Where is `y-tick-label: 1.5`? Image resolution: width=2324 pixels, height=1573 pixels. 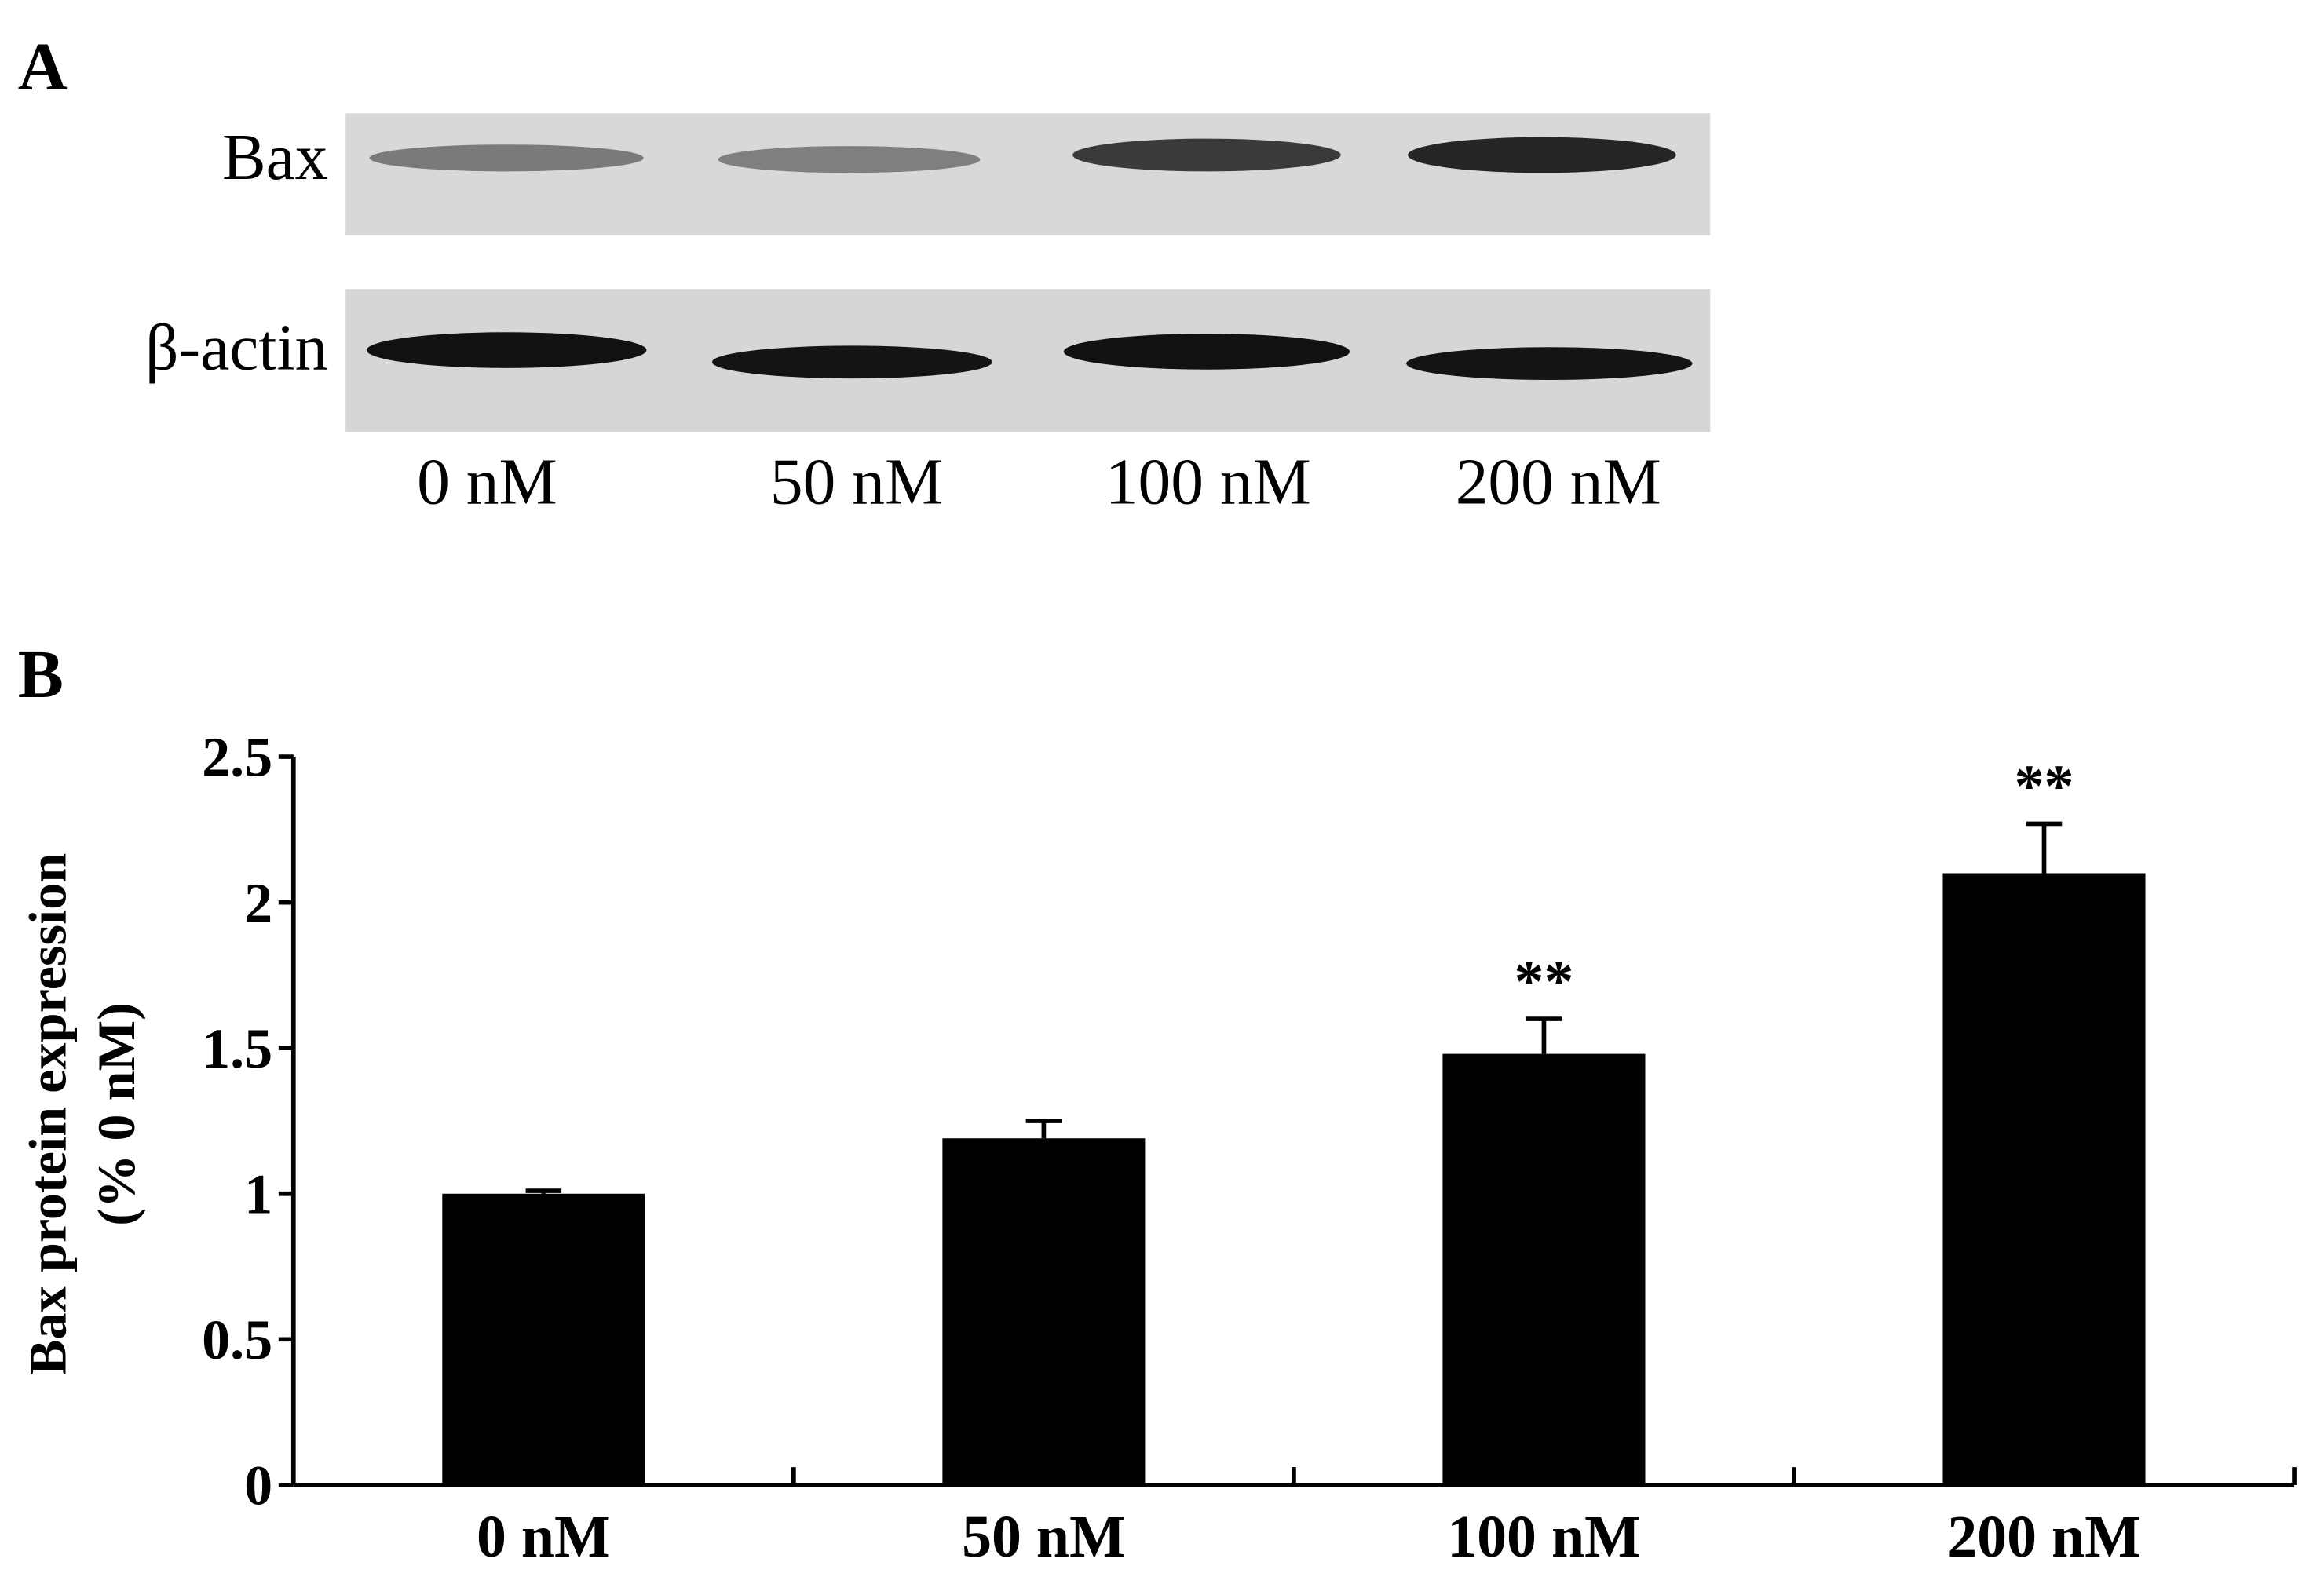 y-tick-label: 1.5 is located at coordinates (237, 1049).